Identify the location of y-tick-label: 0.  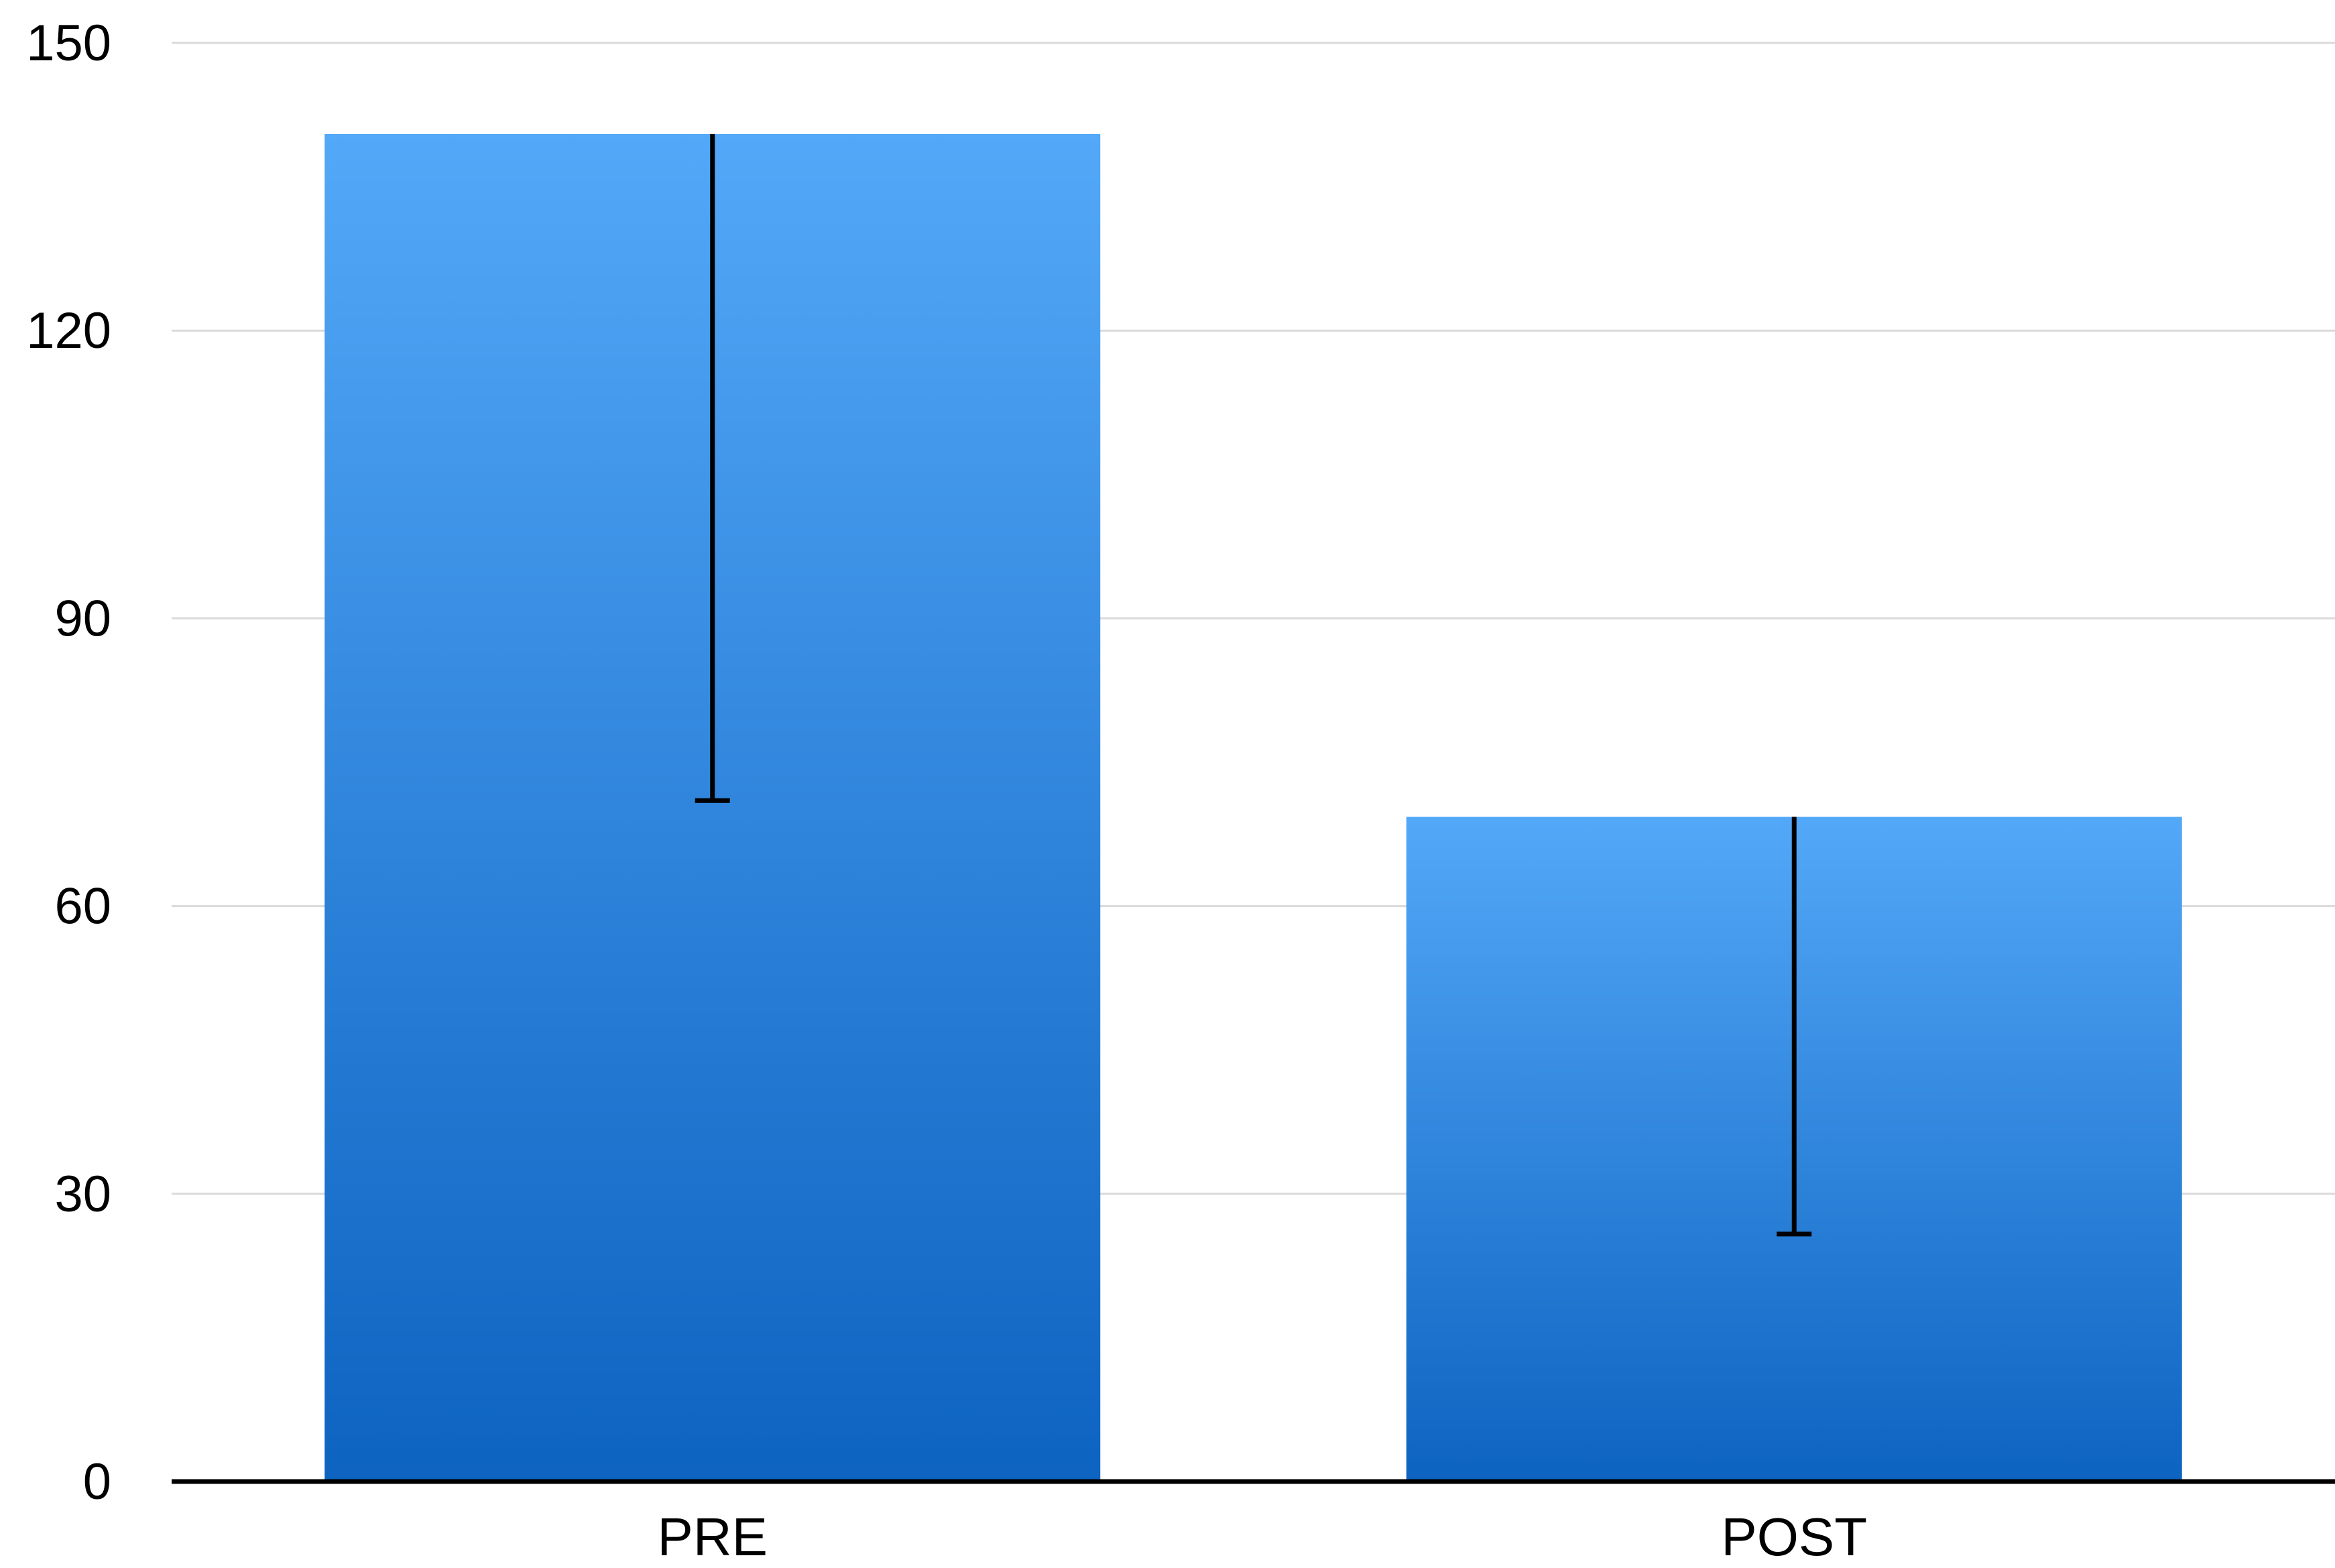
(97, 1482).